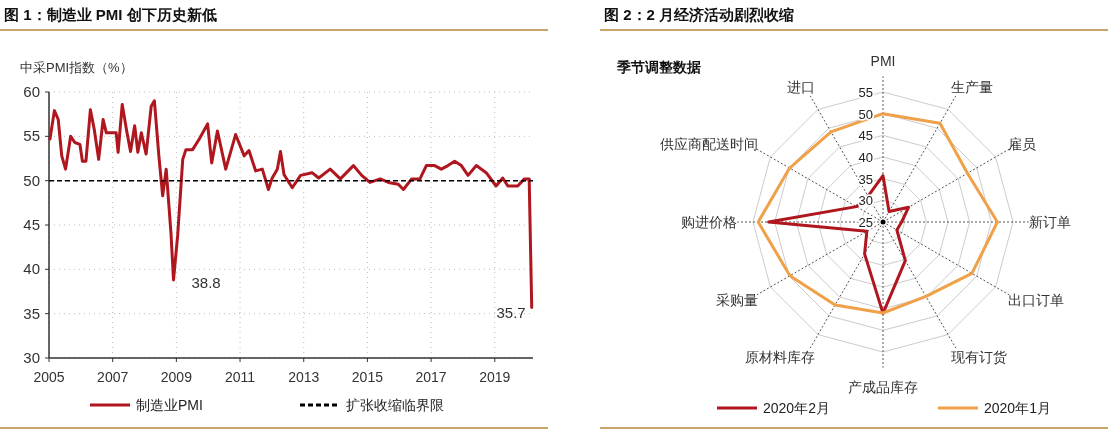  I want to click on y-tick-label: 30, so click(31, 357).